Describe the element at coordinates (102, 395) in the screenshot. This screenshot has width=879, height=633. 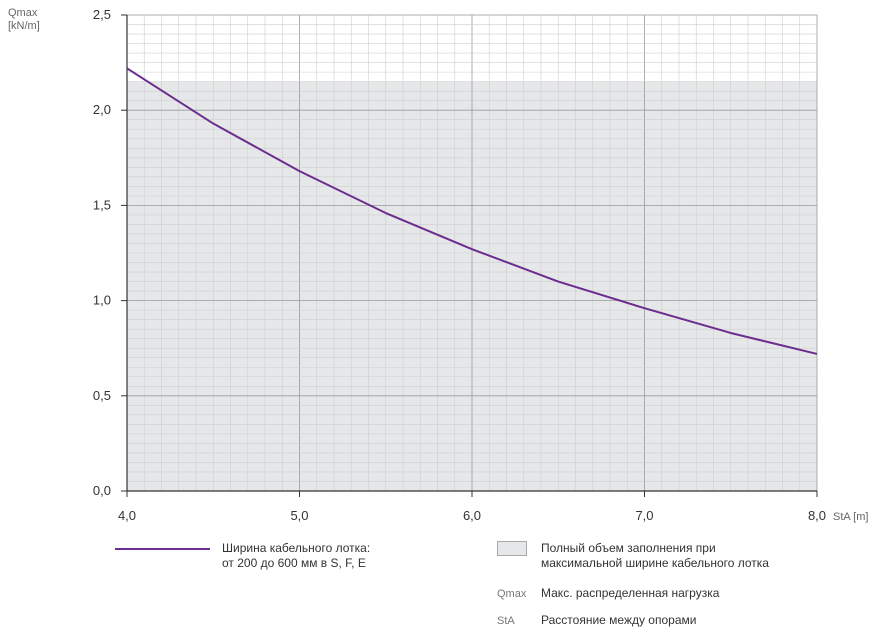
I see `y-tick-label: 0,5` at that location.